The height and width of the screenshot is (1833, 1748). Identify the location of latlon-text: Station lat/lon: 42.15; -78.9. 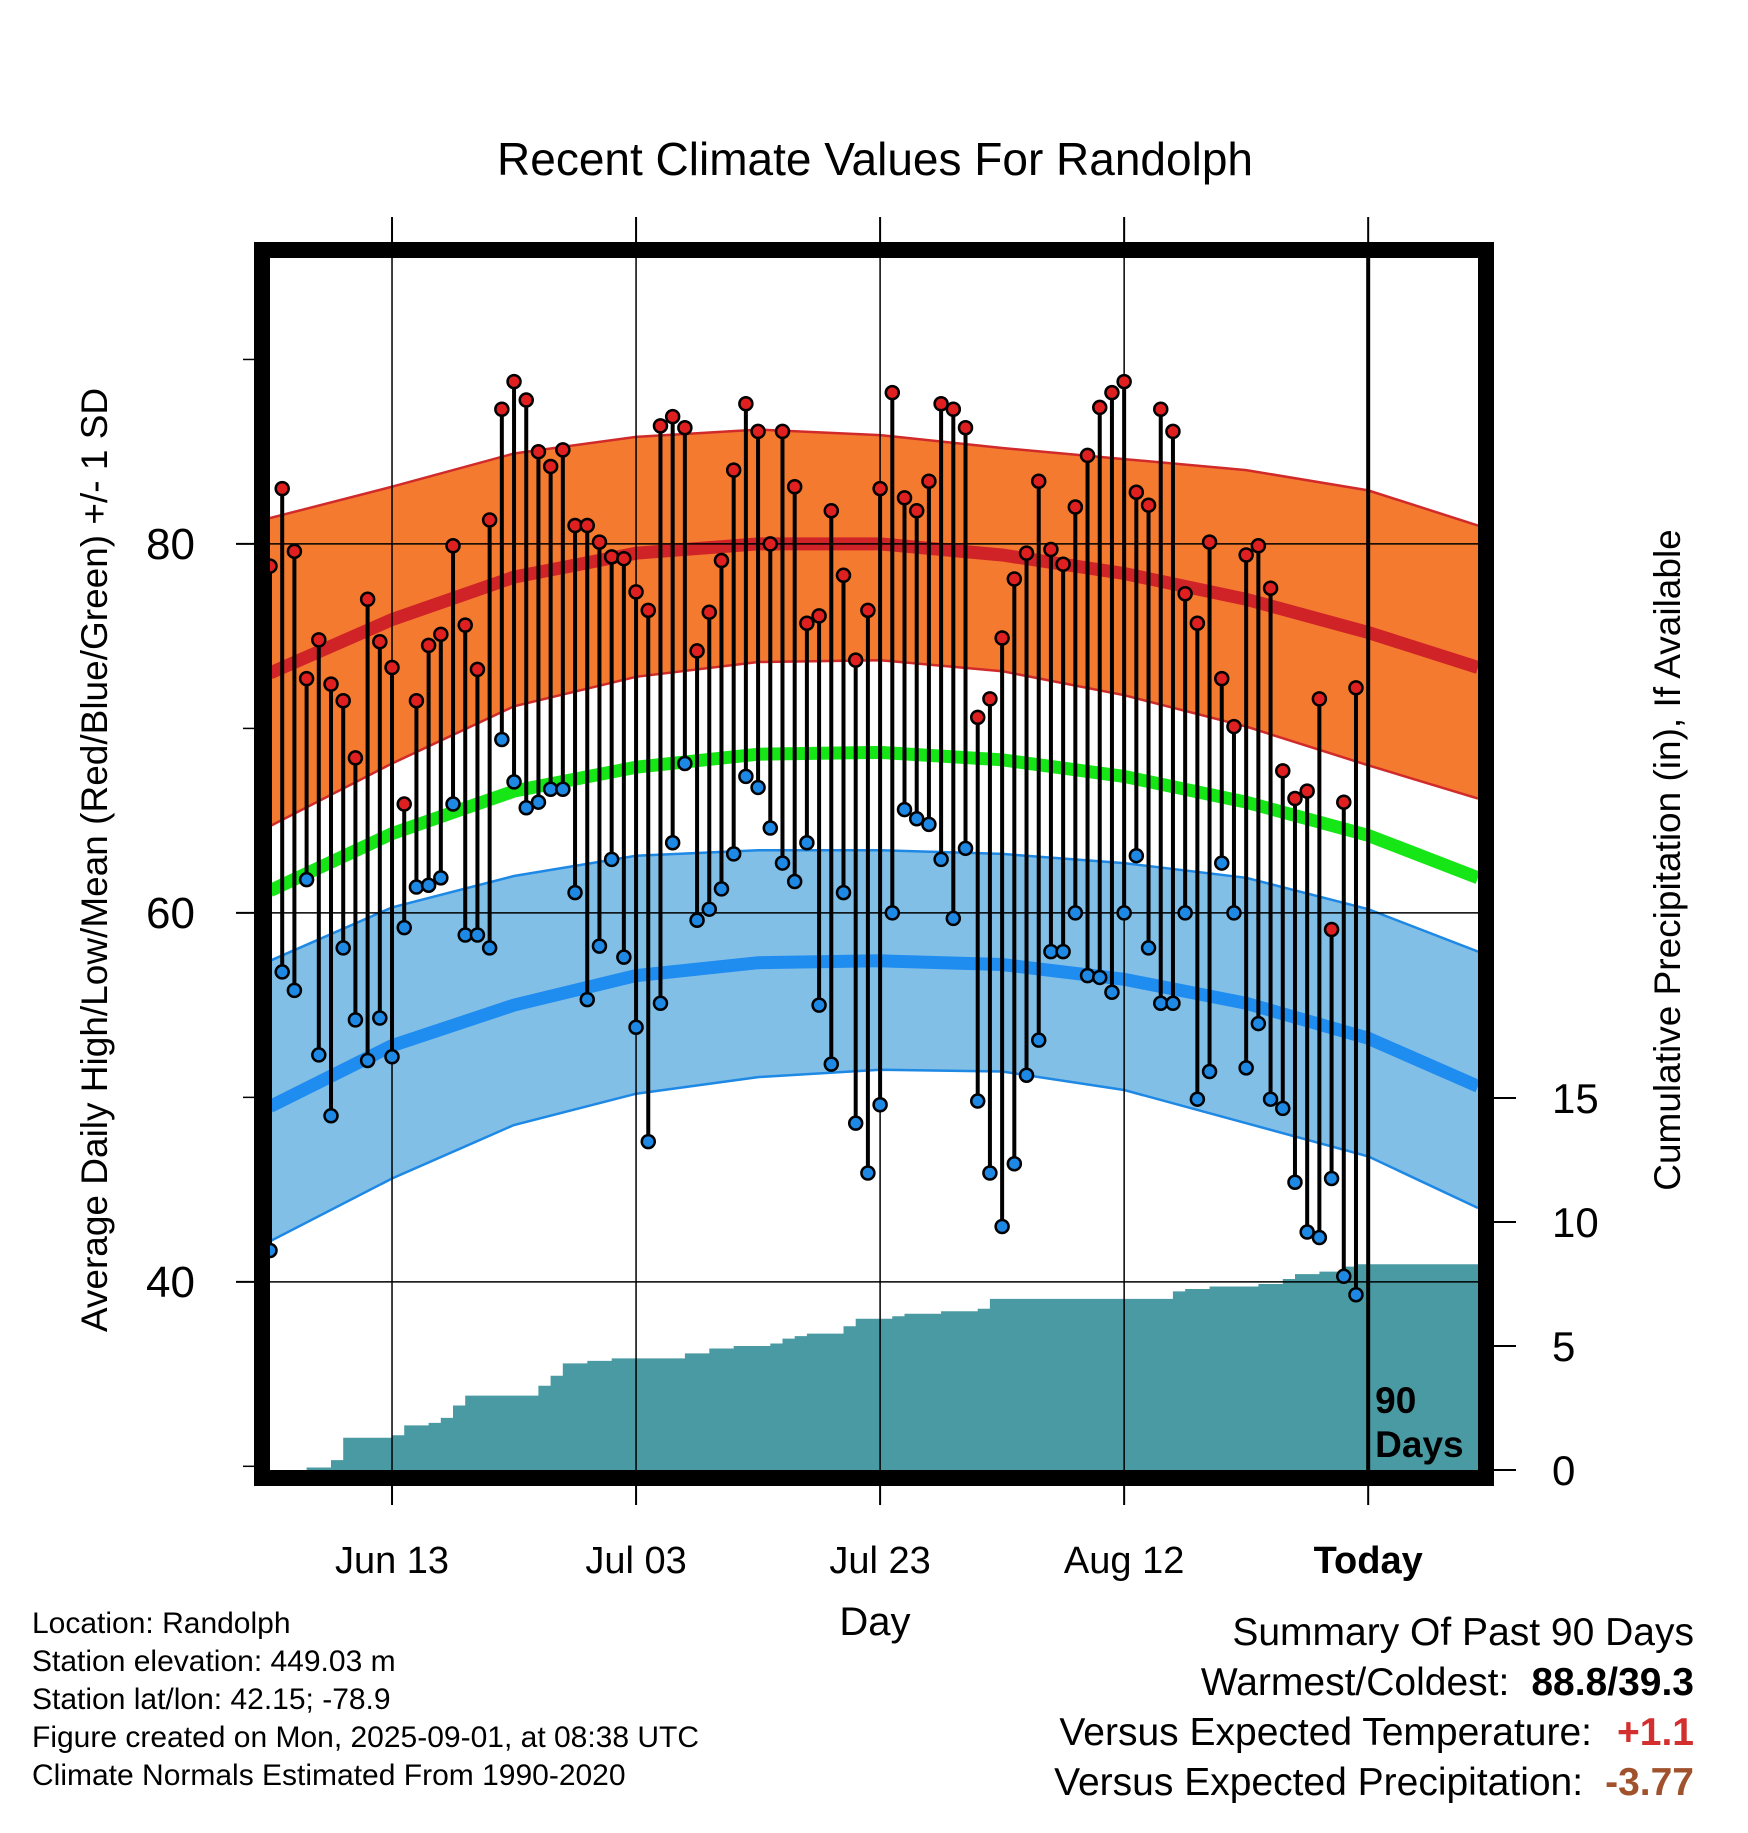
(211, 1699).